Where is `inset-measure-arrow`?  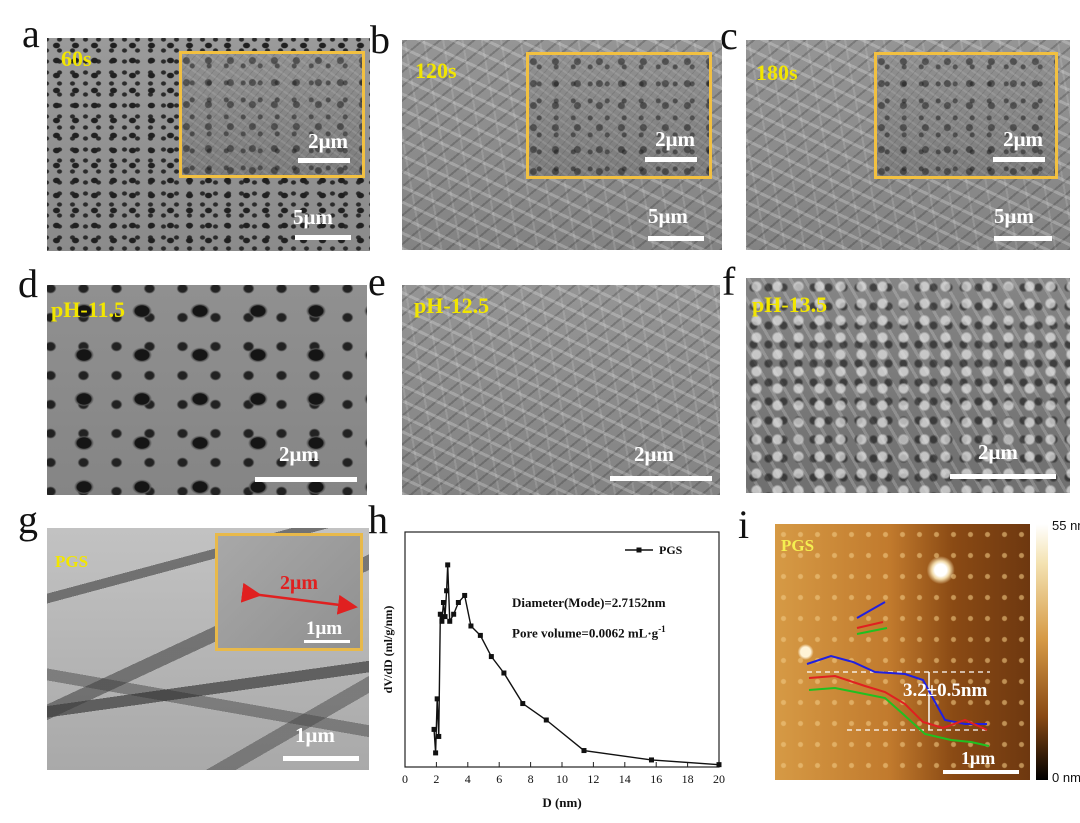 inset-measure-arrow is located at coordinates (299, 598).